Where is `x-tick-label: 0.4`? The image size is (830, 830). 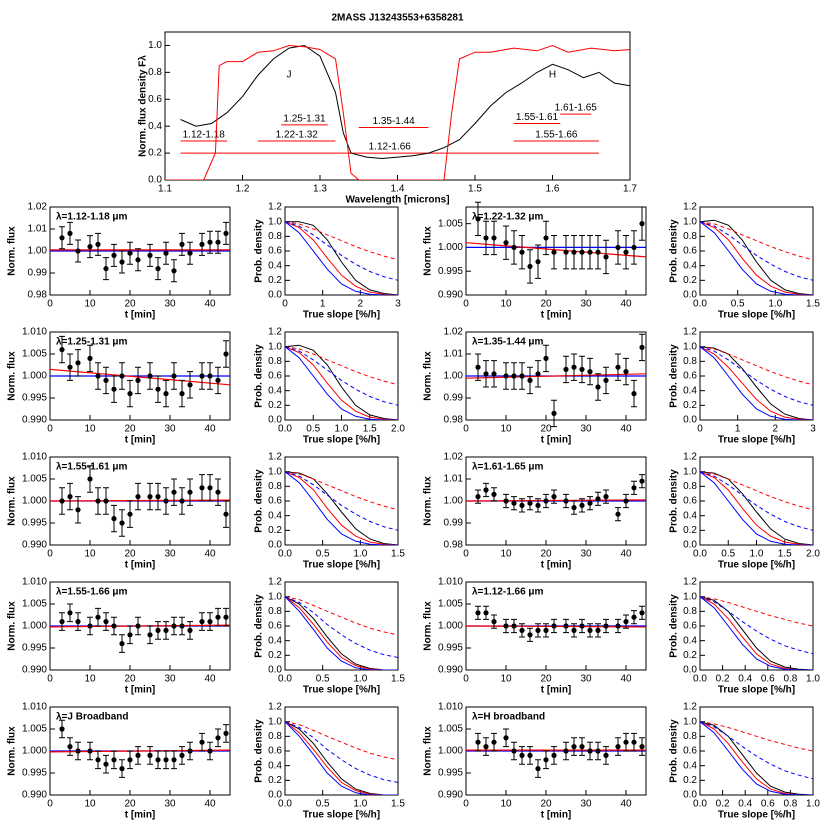 x-tick-label: 0.4 is located at coordinates (745, 679).